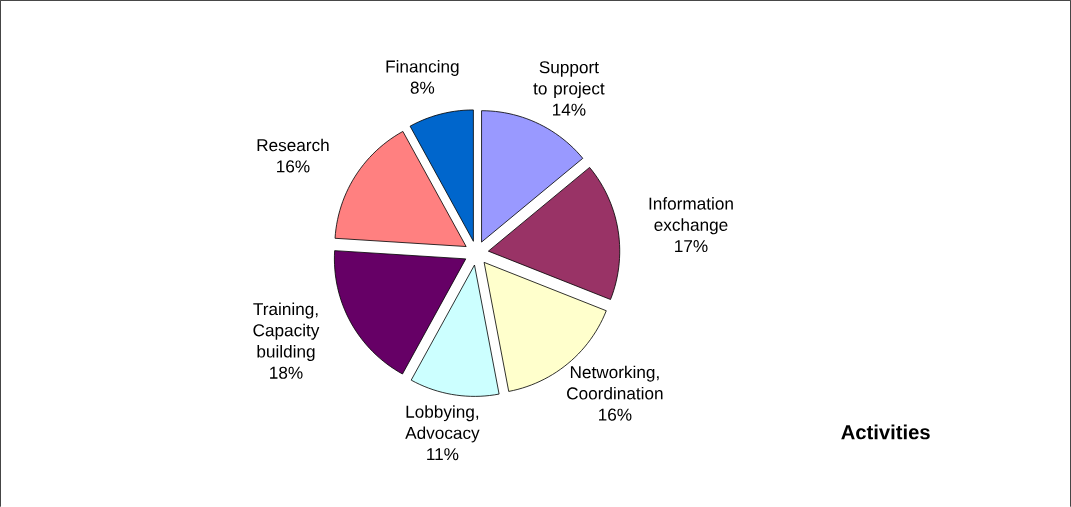  Describe the element at coordinates (286, 372) in the screenshot. I see `data-label: 18%` at that location.